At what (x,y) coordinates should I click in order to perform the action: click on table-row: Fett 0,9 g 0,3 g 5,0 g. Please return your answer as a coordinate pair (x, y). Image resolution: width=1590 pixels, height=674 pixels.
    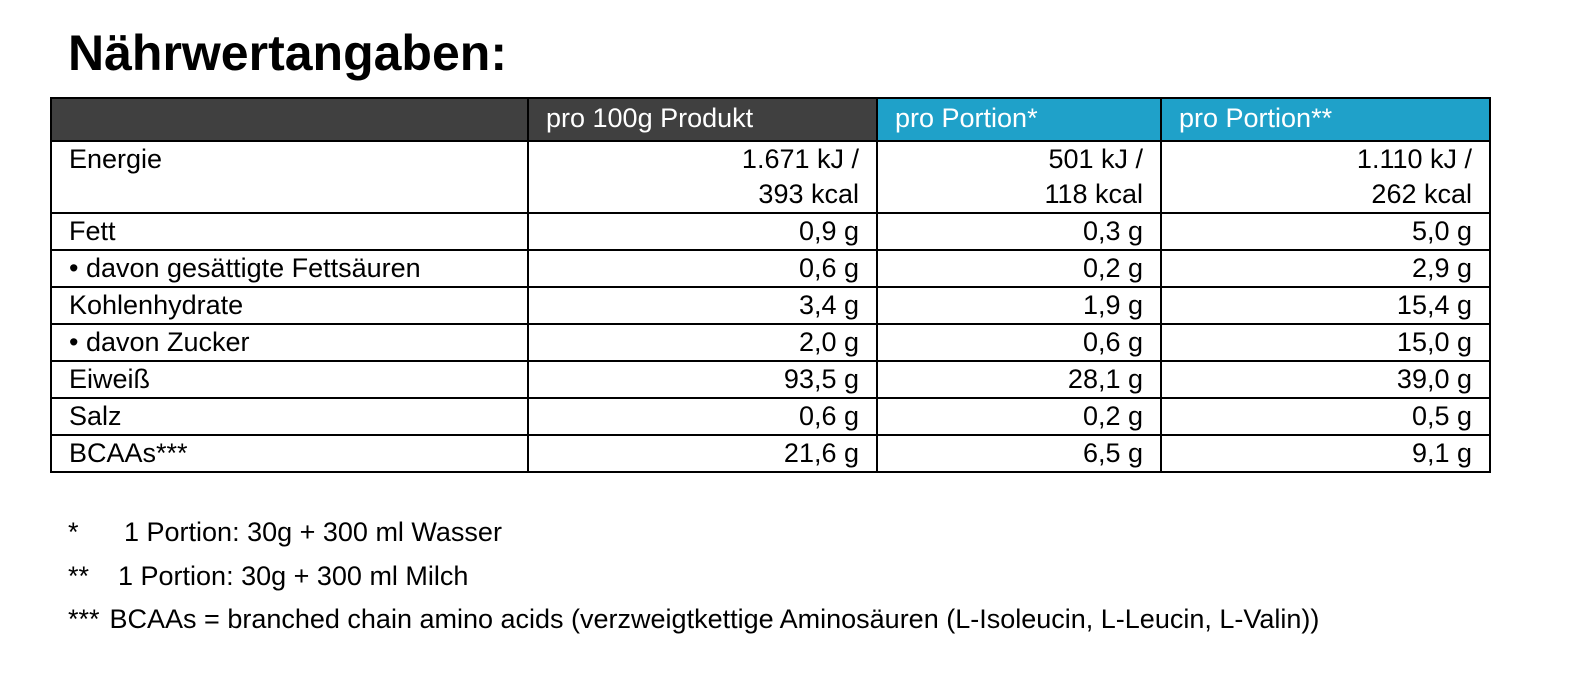
    Looking at the image, I should click on (770, 231).